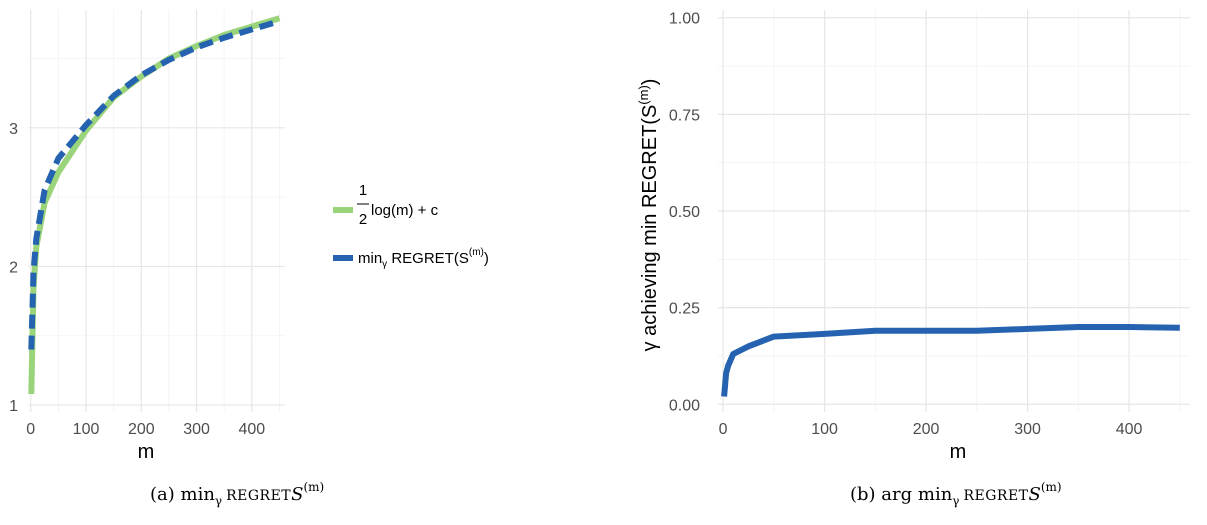  What do you see at coordinates (650, 82) in the screenshot?
I see `panel-b-y-axis-title-end: )` at bounding box center [650, 82].